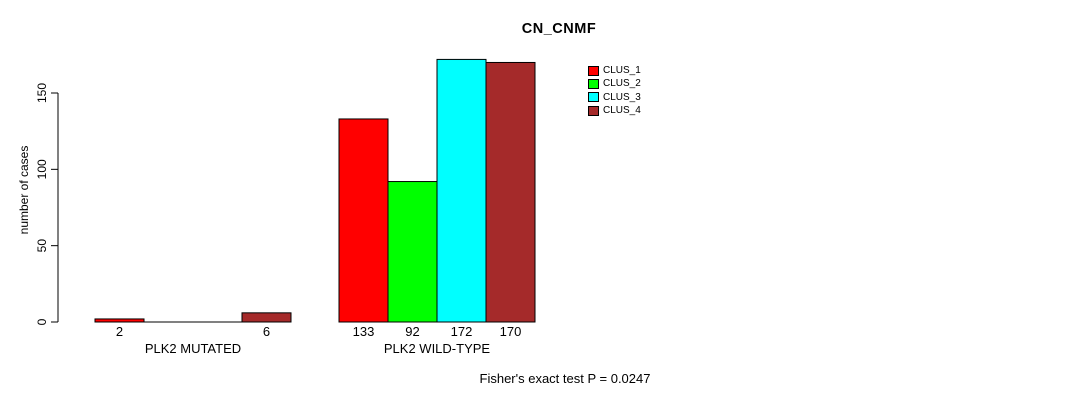 The width and height of the screenshot is (1090, 400). I want to click on y-tick-label: 150, so click(42, 93).